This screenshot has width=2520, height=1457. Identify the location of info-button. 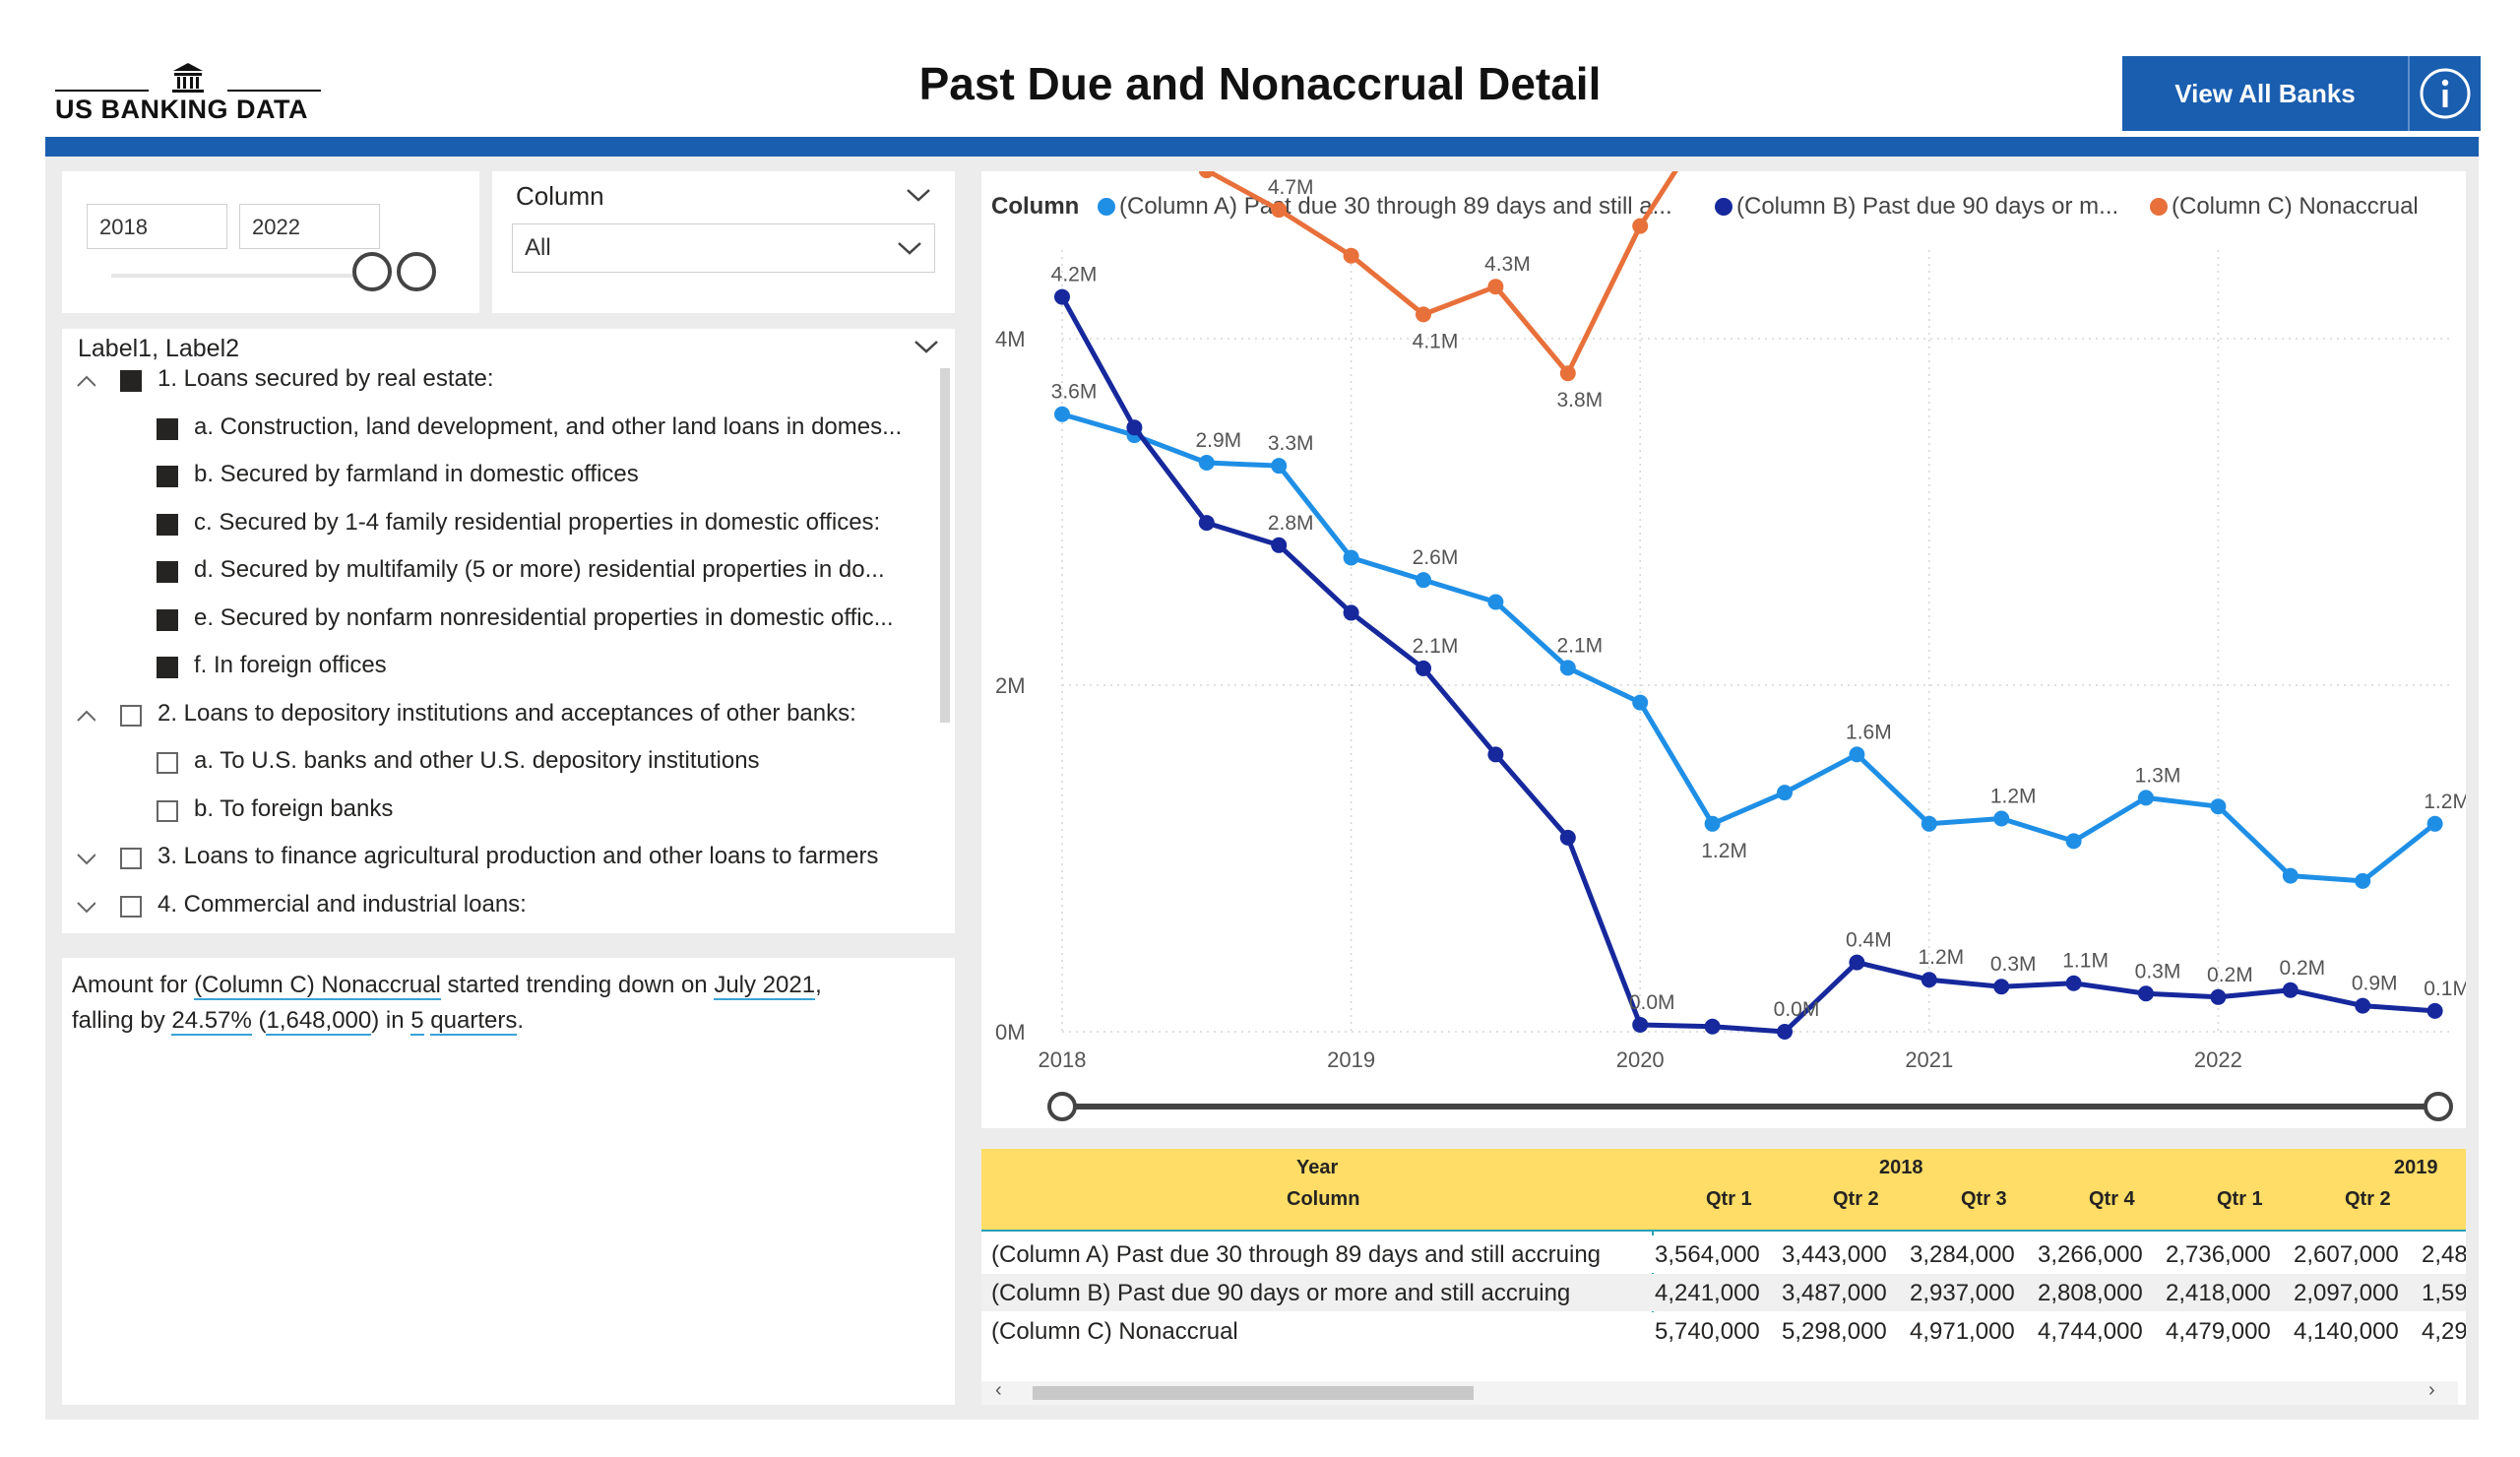
(2444, 93).